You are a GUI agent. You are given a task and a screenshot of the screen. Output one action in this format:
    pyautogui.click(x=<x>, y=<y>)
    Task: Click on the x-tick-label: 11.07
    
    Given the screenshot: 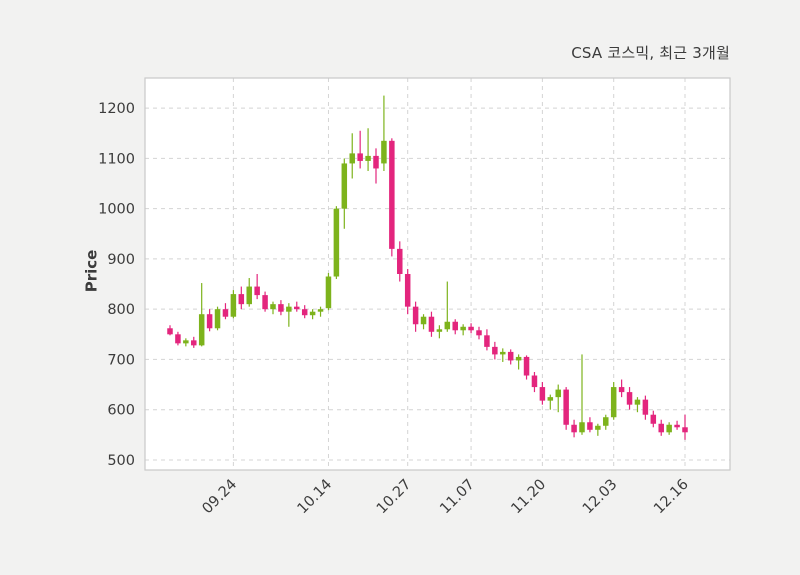 What is the action you would take?
    pyautogui.click(x=457, y=497)
    